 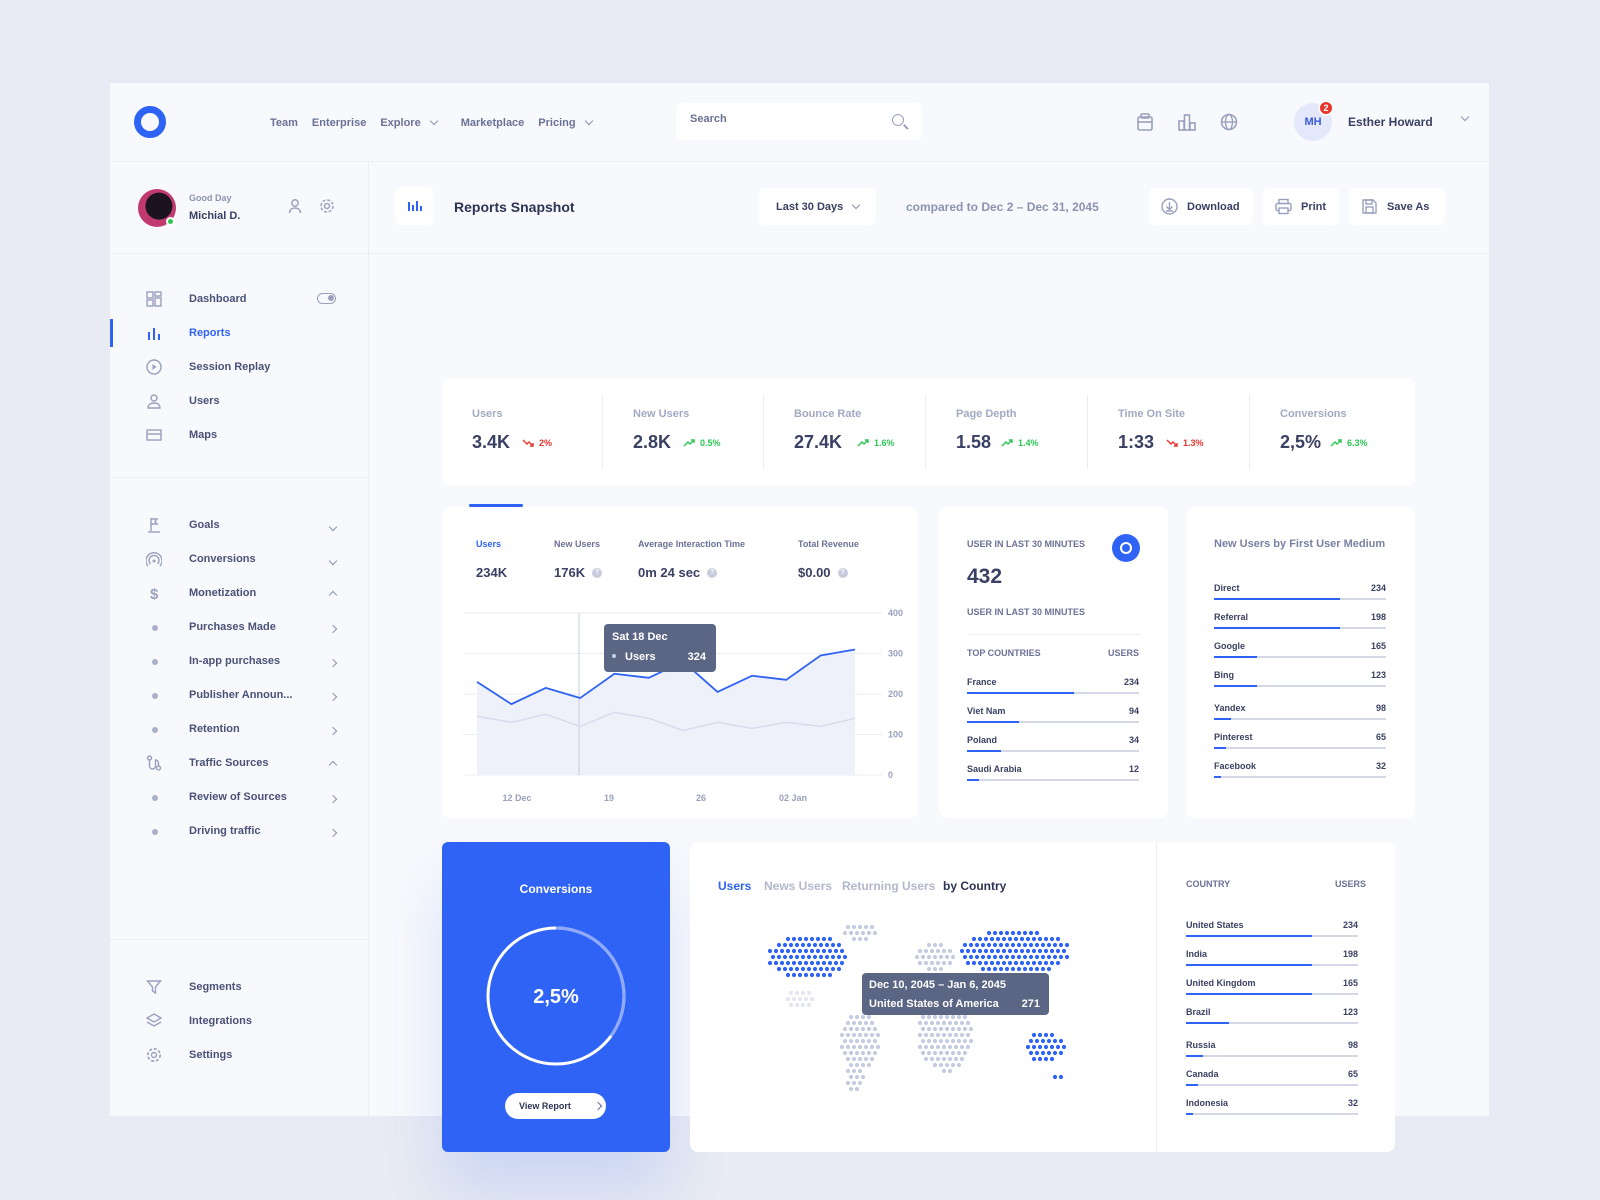 What do you see at coordinates (239, 333) in the screenshot?
I see `sidebar-item-reports: Reports` at bounding box center [239, 333].